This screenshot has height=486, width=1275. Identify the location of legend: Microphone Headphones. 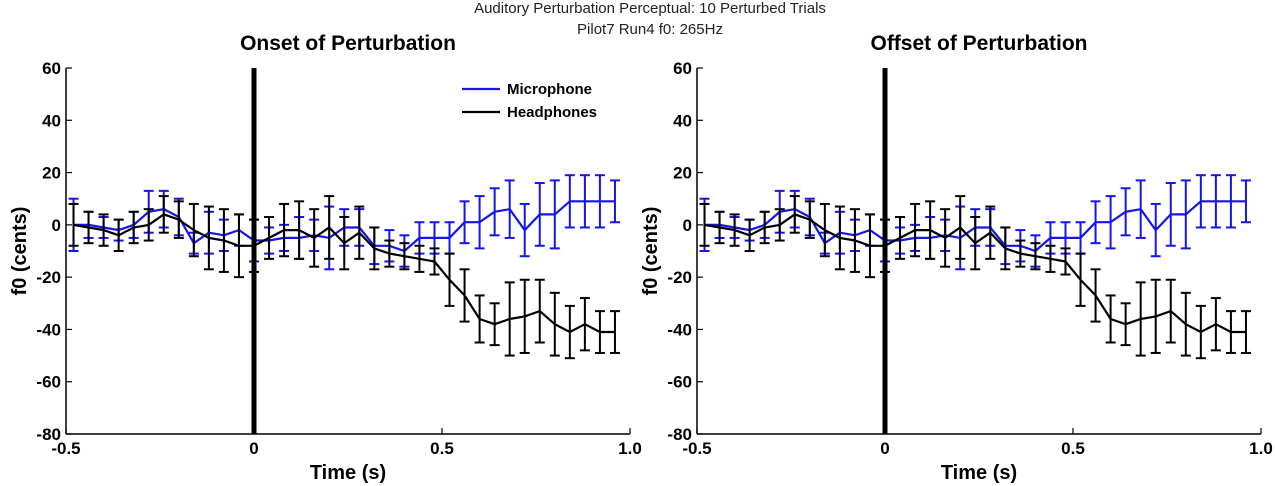
(529, 101).